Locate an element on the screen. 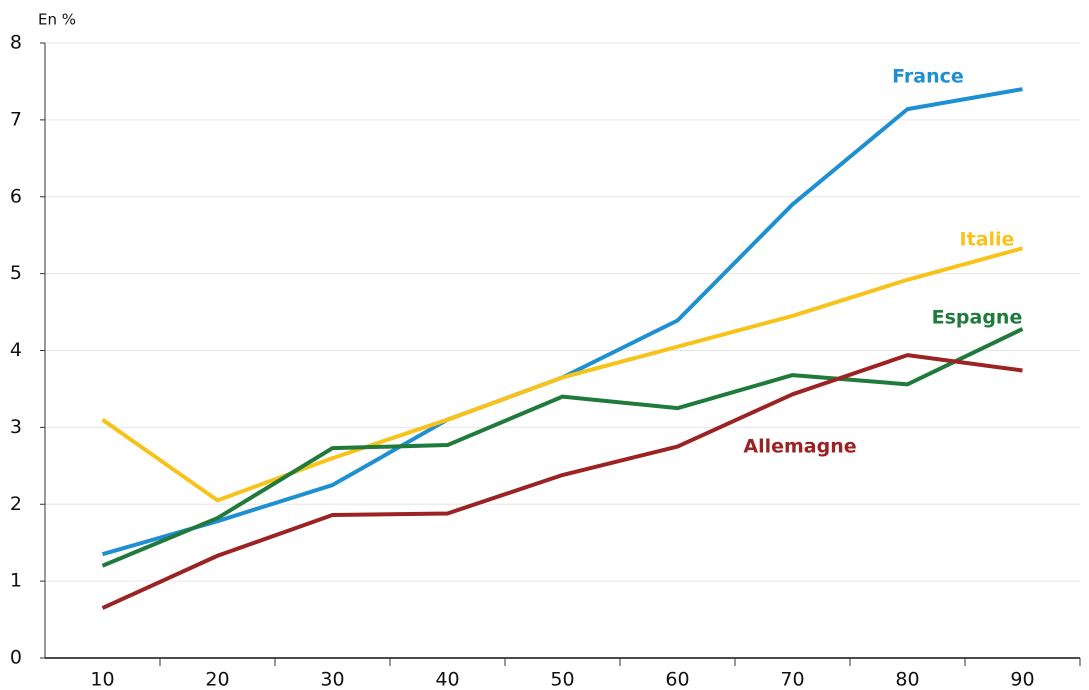  x-tick-label: 80 is located at coordinates (907, 679).